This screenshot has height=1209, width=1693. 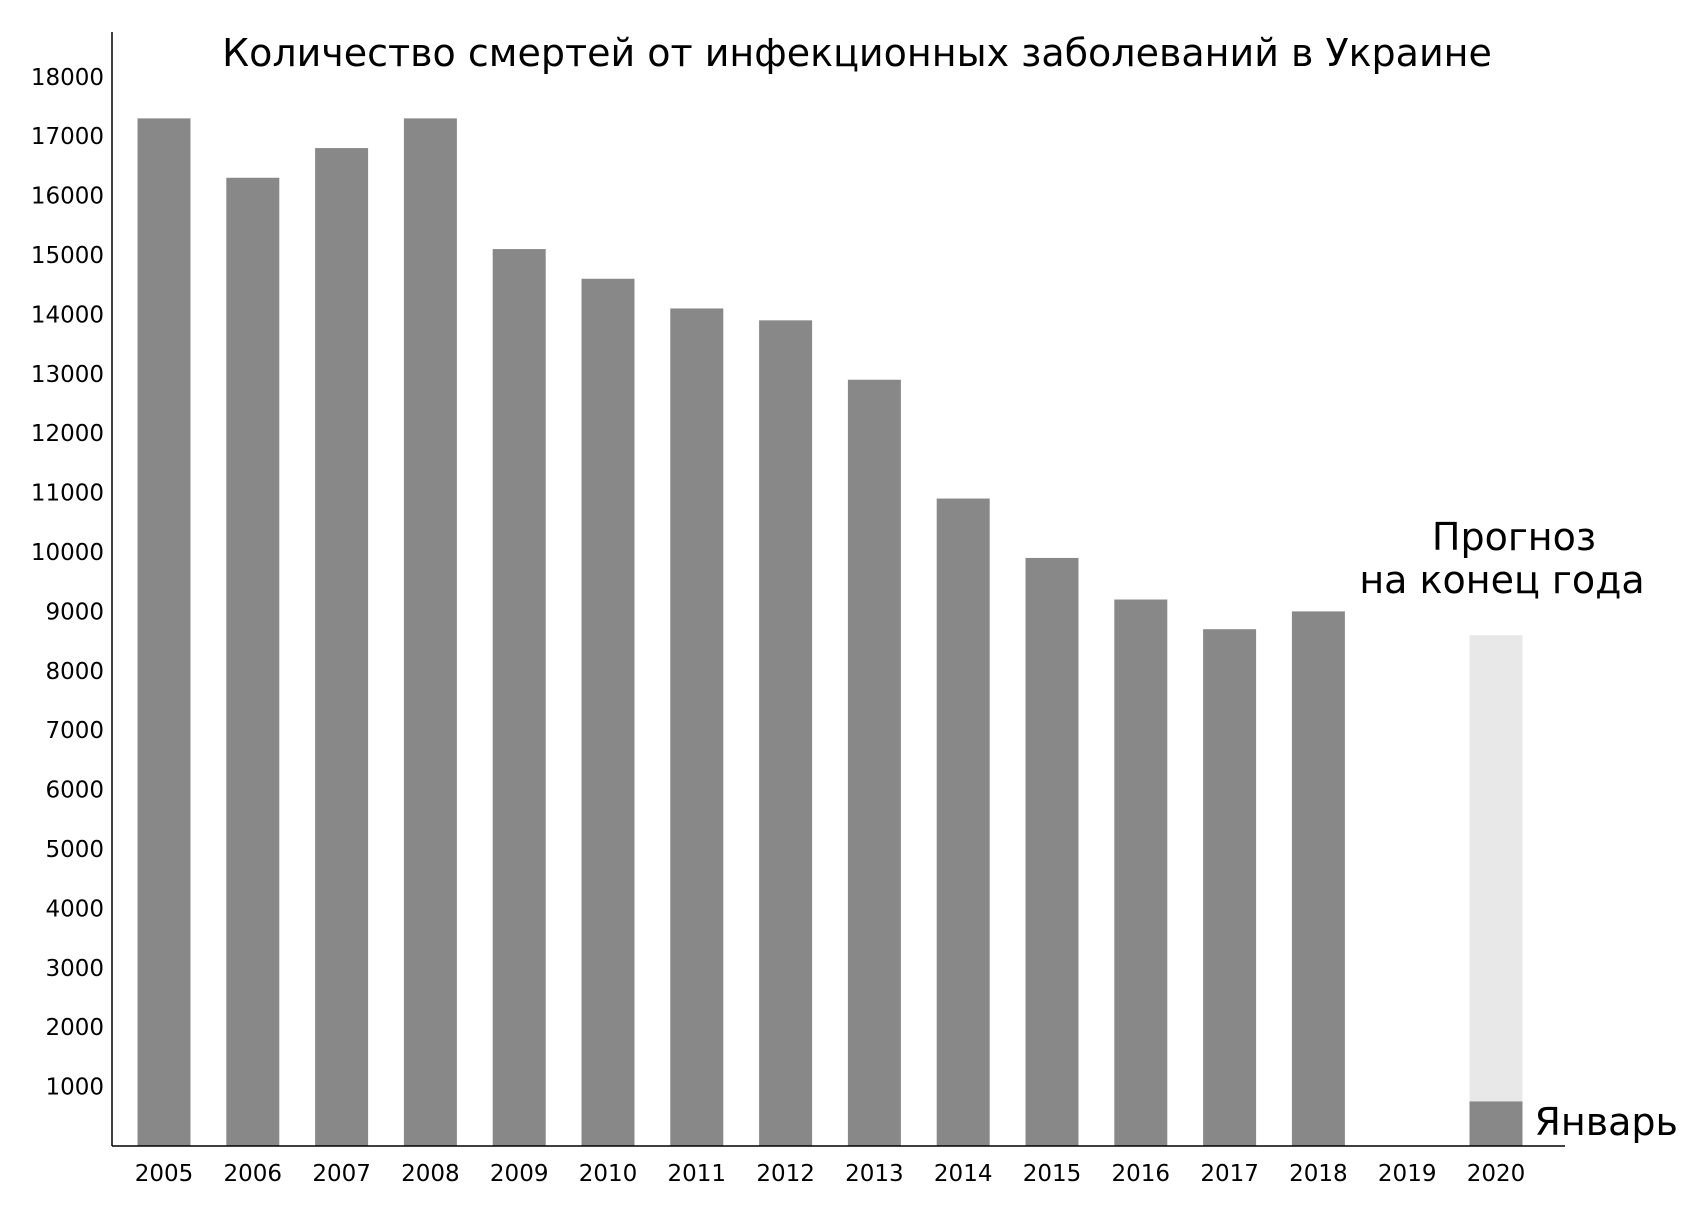 What do you see at coordinates (341, 1174) in the screenshot?
I see `x-tick-label-2007: 2007` at bounding box center [341, 1174].